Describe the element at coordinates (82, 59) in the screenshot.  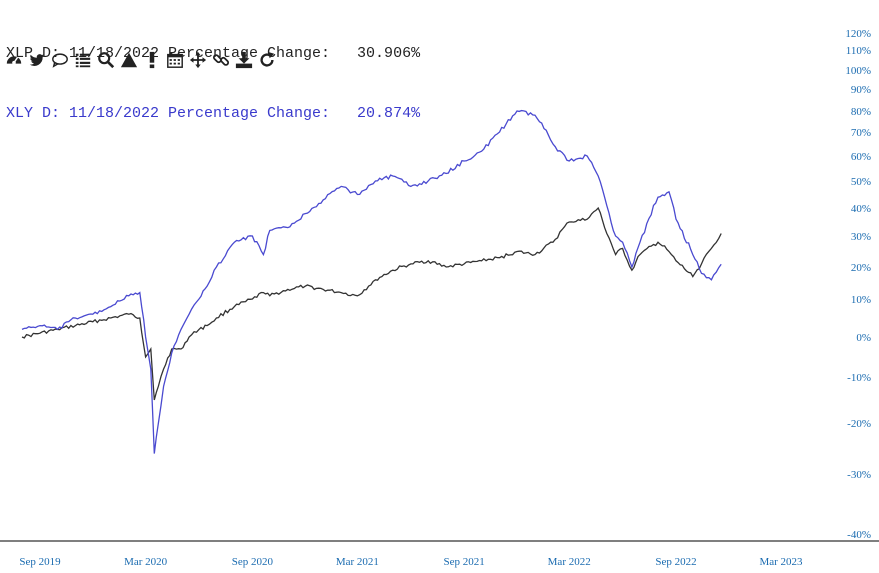
I see `list-icon` at that location.